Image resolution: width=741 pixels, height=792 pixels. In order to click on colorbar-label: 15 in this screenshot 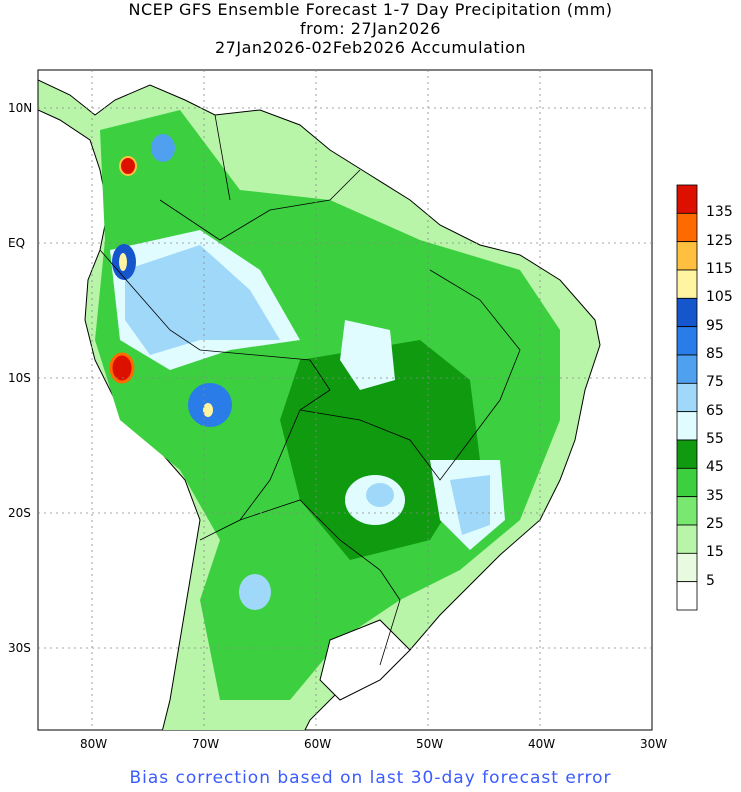, I will do `click(715, 552)`.